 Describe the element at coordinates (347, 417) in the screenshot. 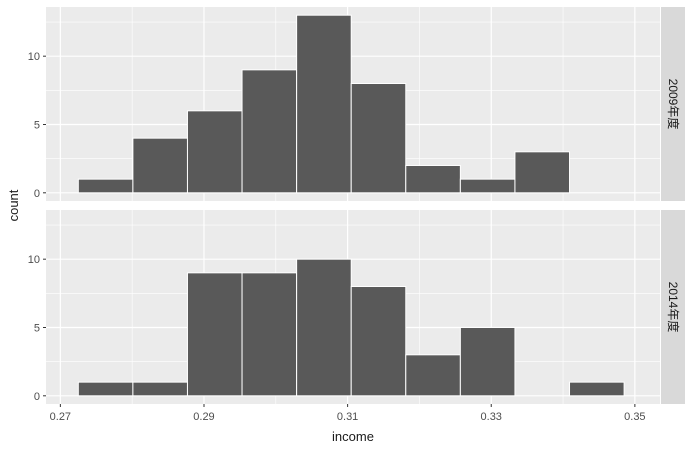

I see `x-tick-label: 0.31` at that location.